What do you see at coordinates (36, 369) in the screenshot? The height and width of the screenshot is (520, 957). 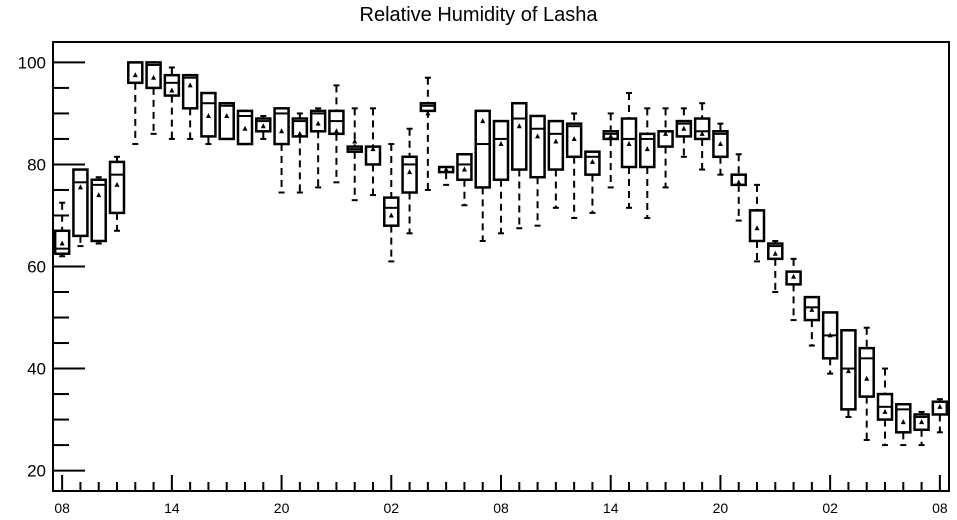 I see `y-tick-label: 40` at bounding box center [36, 369].